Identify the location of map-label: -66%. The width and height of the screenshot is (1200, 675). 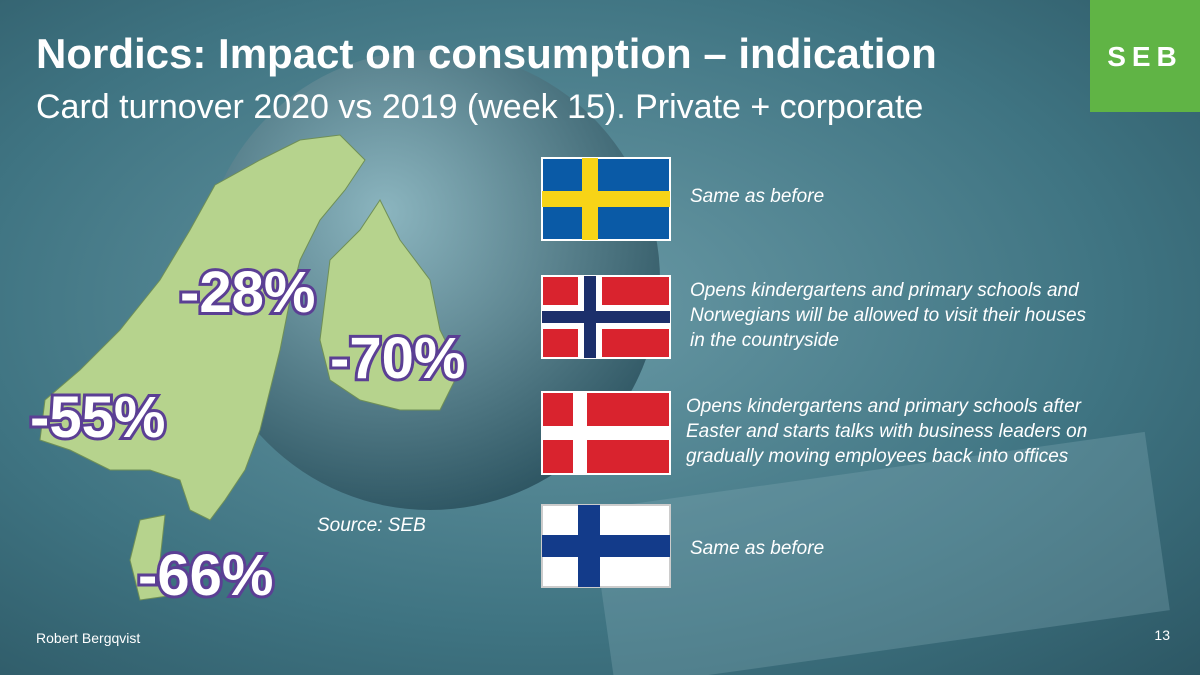
(205, 575).